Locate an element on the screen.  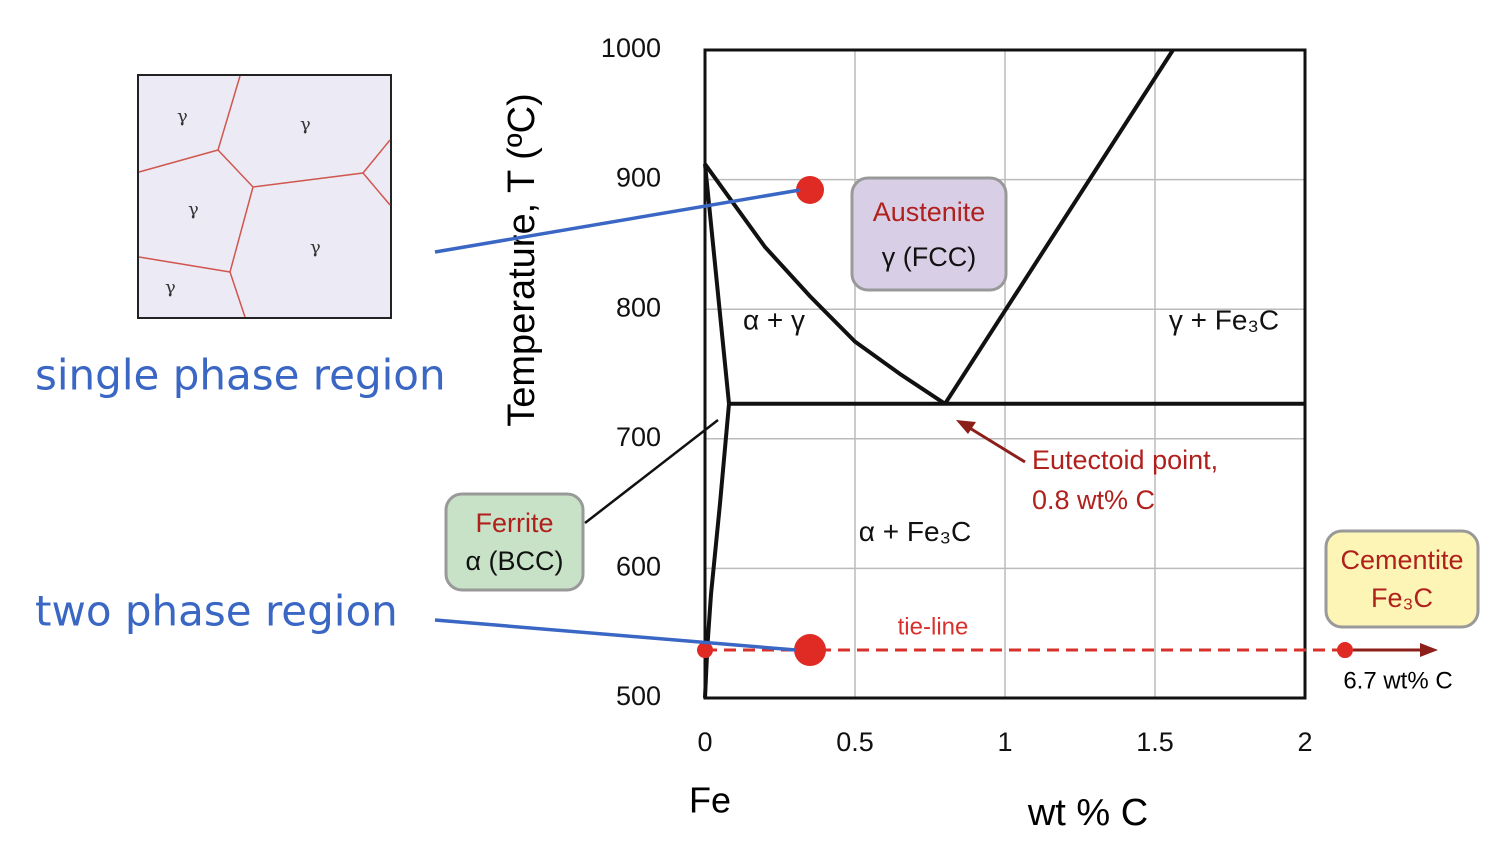
tie-end-label: 6.7 wt% C is located at coordinates (1397, 680).